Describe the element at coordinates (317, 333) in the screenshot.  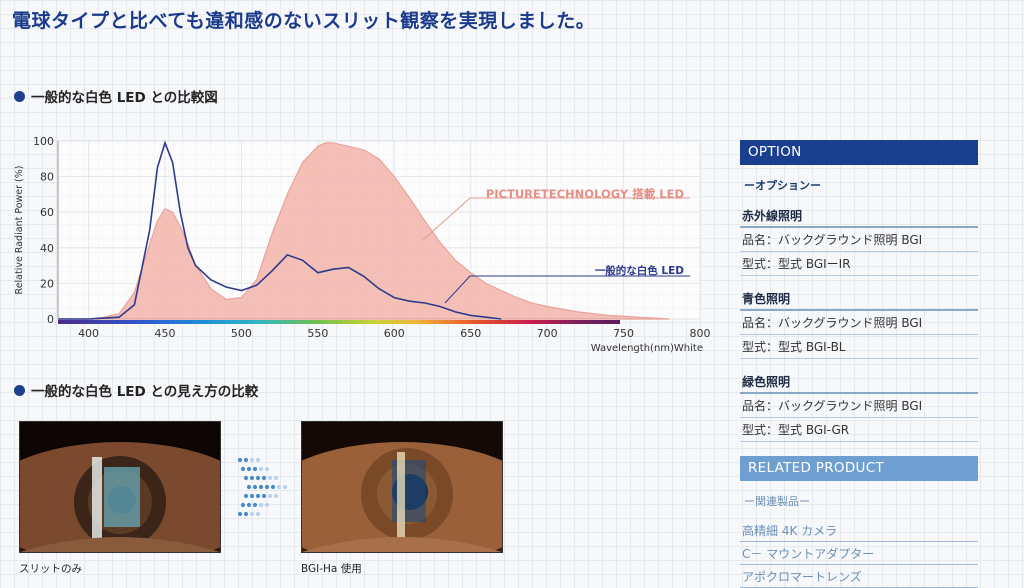
I see `x-tick-label: 550` at that location.